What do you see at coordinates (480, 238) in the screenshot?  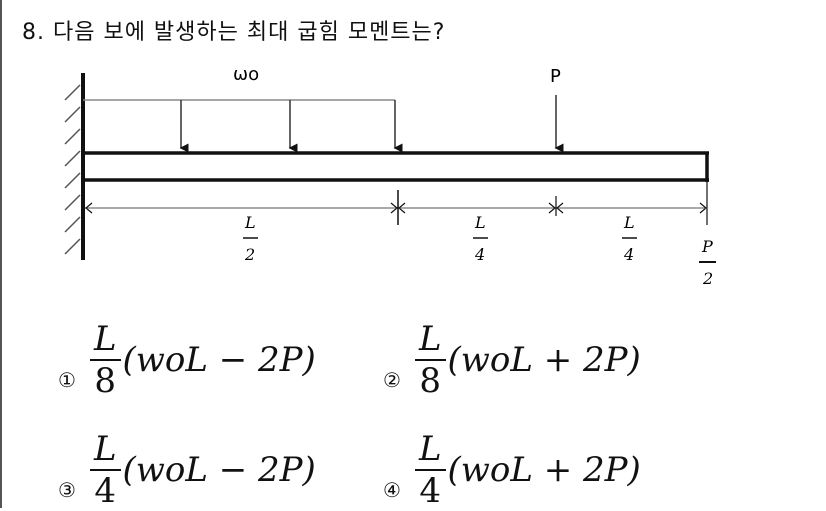 I see `dim-label-2: L 4` at bounding box center [480, 238].